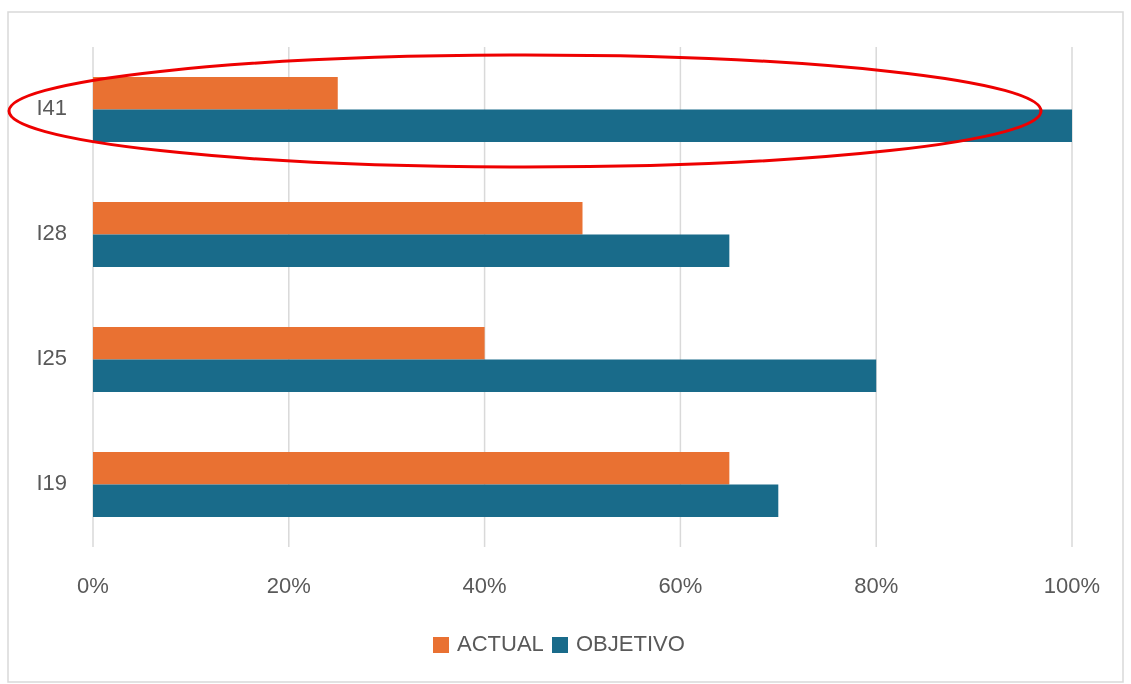 The height and width of the screenshot is (684, 1131). I want to click on legend-label: OBJETIVO, so click(630, 643).